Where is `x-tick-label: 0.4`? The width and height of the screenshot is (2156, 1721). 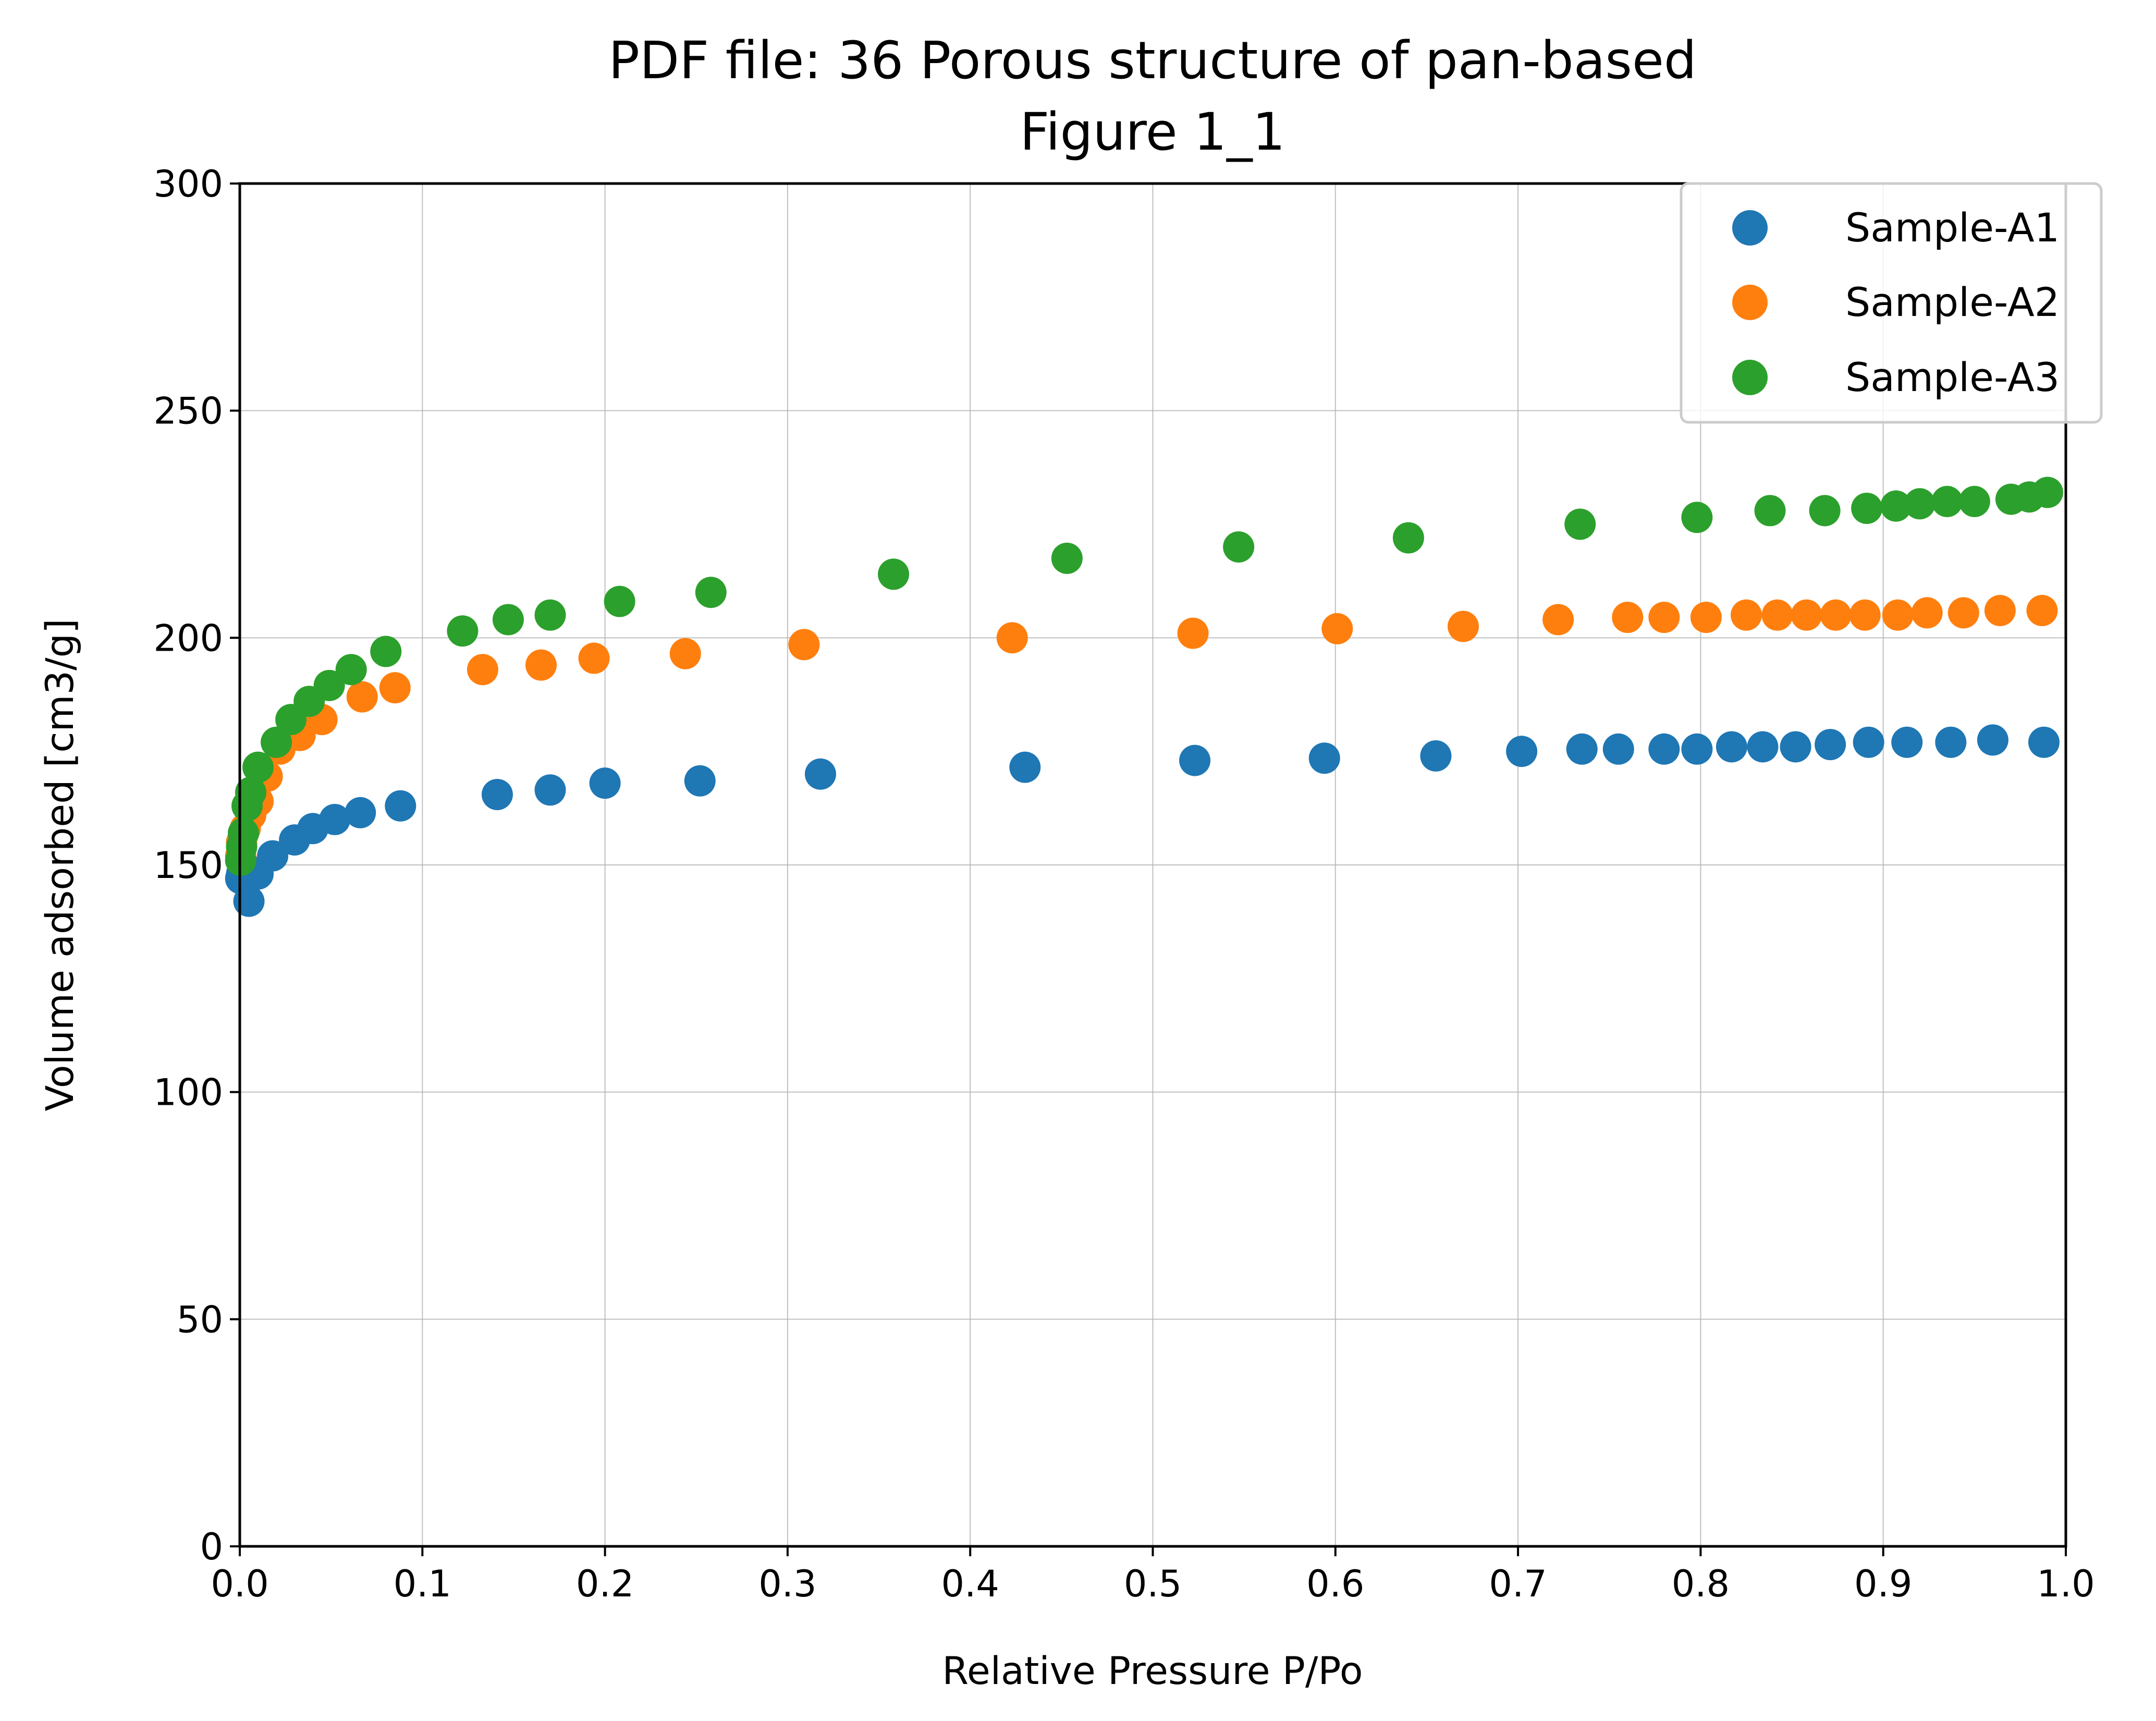
x-tick-label: 0.4 is located at coordinates (970, 1584).